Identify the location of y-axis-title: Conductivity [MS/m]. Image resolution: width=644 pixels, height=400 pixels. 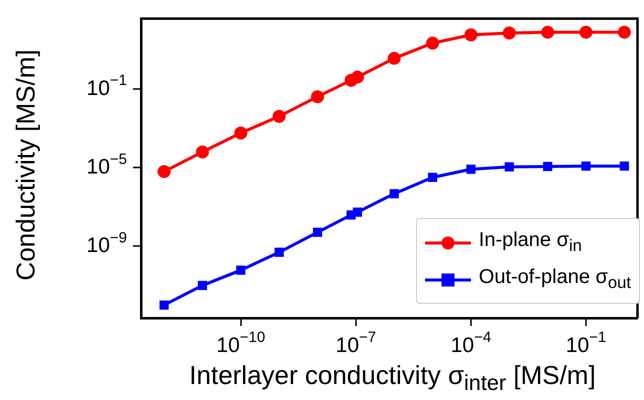
(26, 165).